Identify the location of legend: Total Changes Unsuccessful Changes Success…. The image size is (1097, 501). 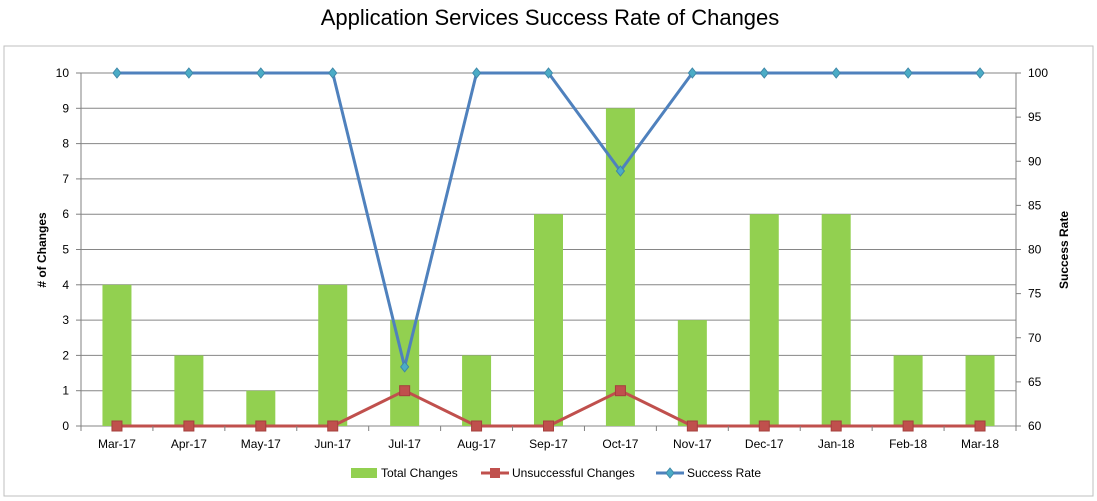
(556, 473).